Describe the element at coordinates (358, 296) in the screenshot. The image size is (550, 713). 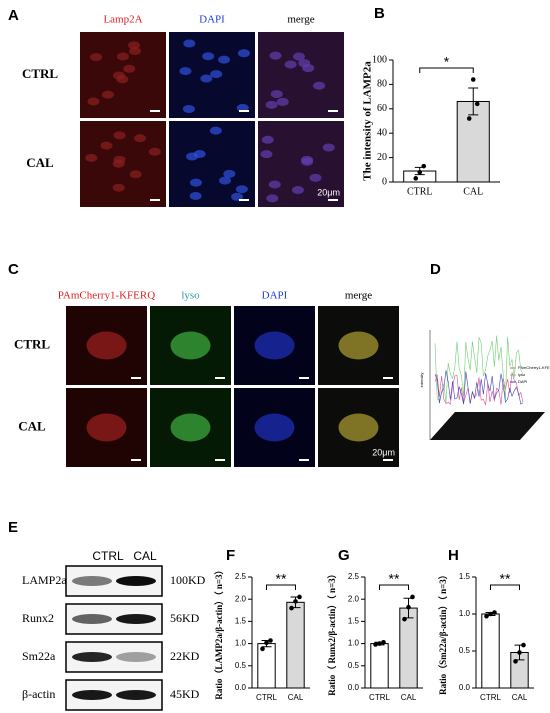
I see `column-label: merge` at that location.